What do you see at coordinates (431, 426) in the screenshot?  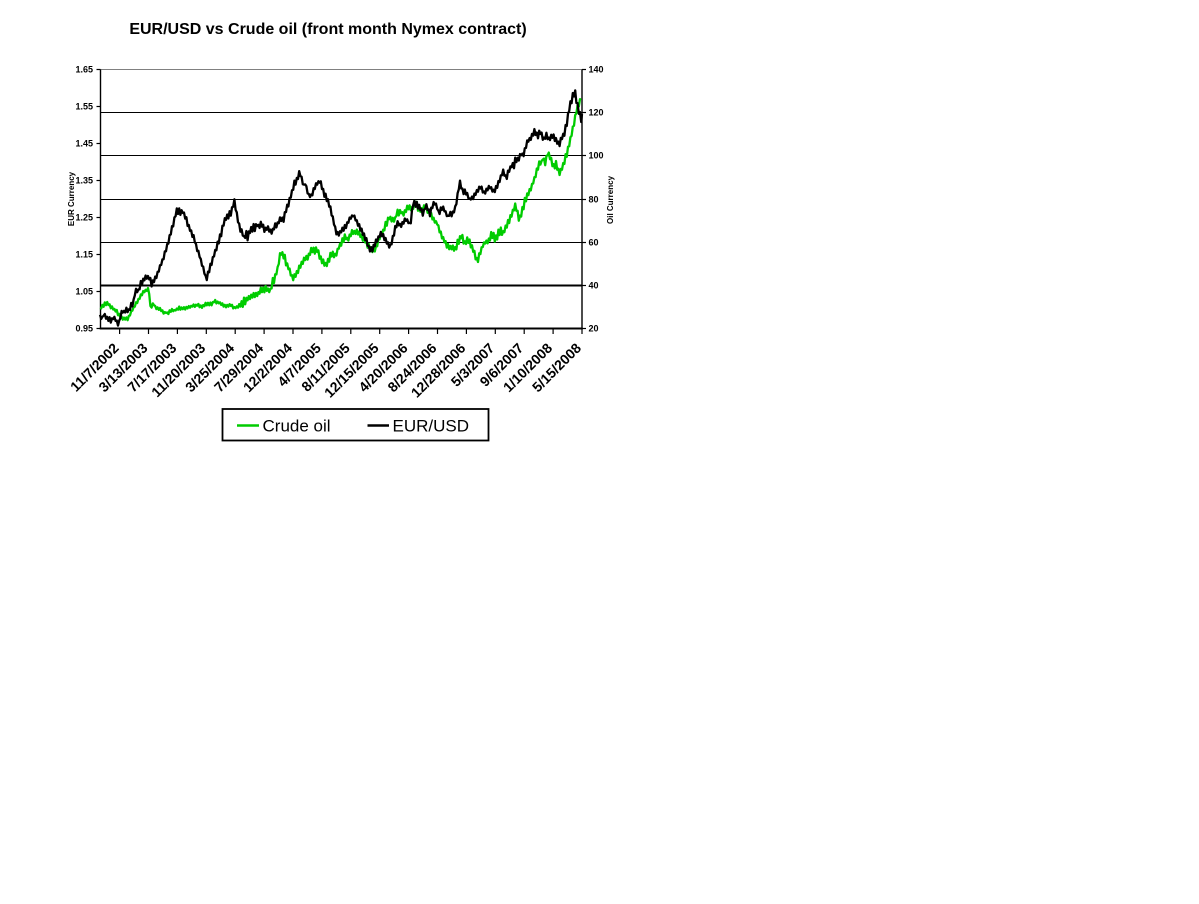 I see `svg-text: EUR/USD` at bounding box center [431, 426].